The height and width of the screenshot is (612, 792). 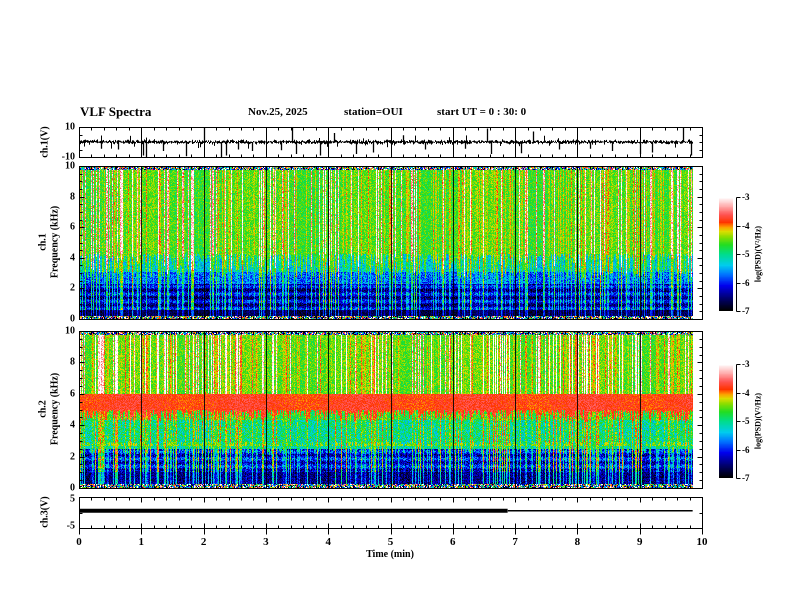 What do you see at coordinates (328, 542) in the screenshot?
I see `x-tick-label: 4` at bounding box center [328, 542].